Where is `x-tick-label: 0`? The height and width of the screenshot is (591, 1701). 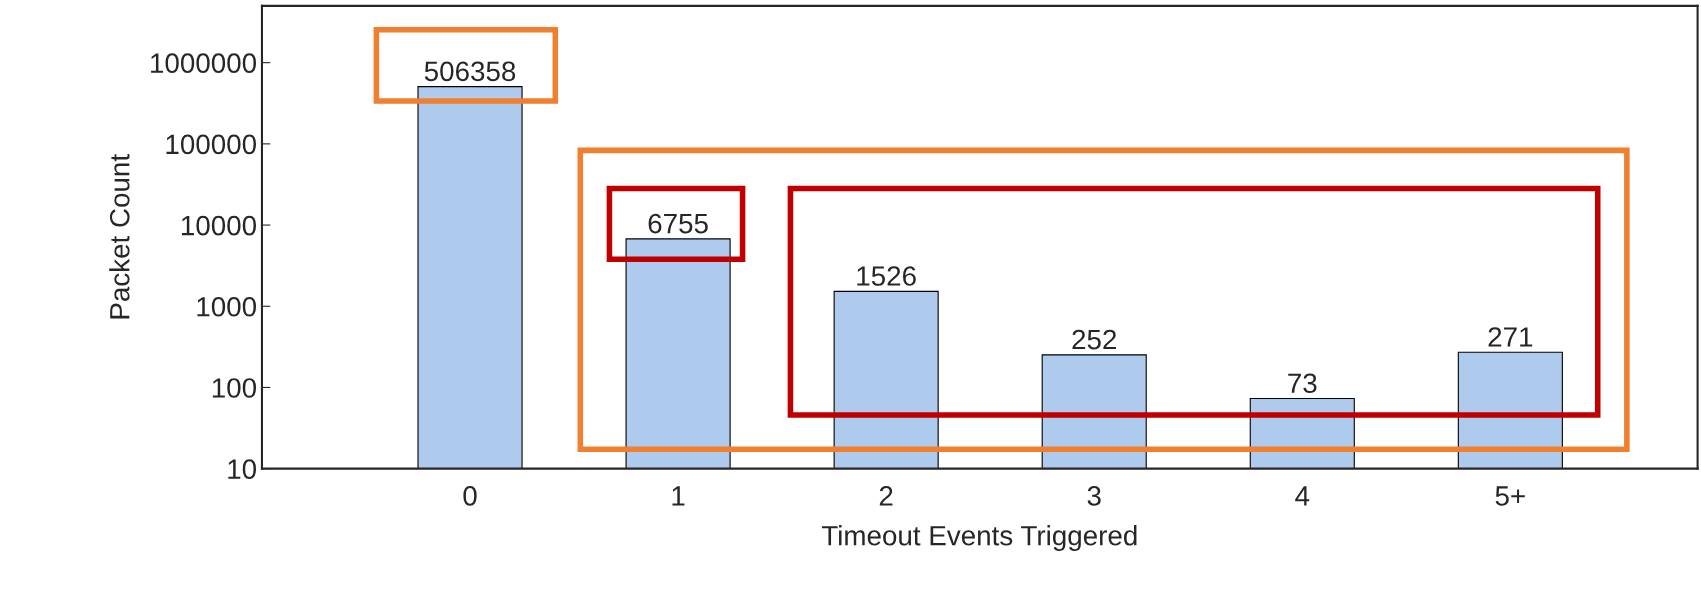
x-tick-label: 0 is located at coordinates (470, 496).